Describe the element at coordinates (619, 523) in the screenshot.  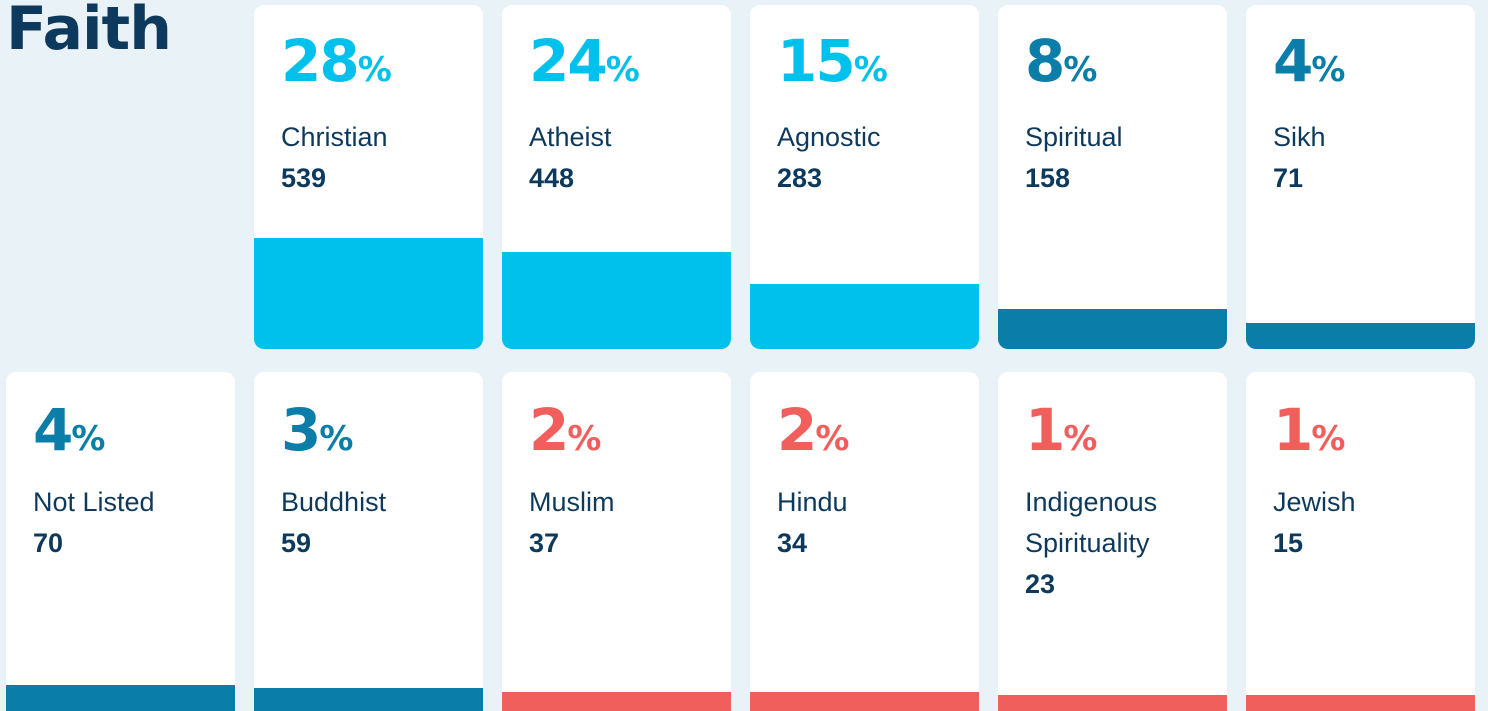
I see `category-label: Muslim 37` at that location.